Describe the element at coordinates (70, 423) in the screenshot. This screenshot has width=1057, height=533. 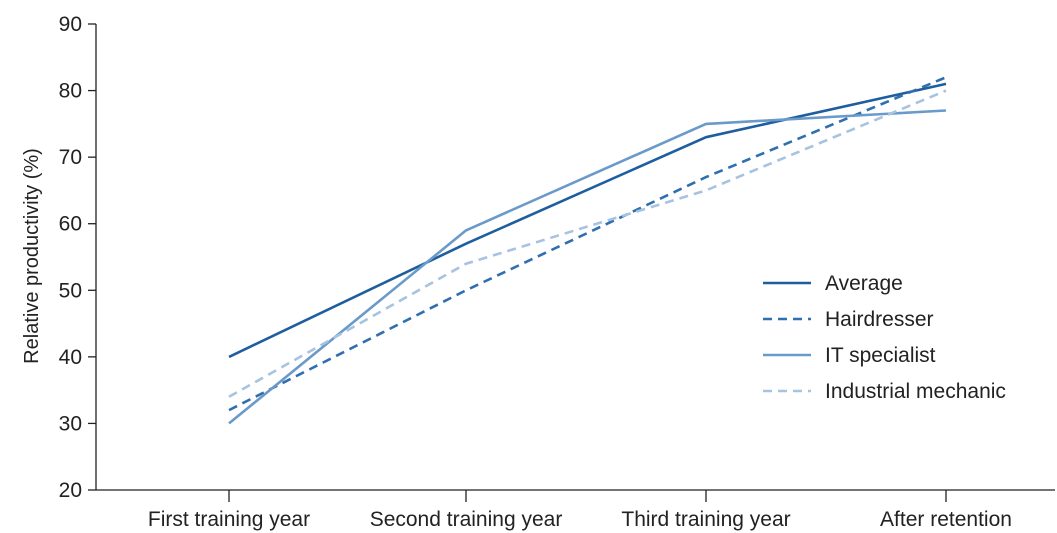
I see `y-tick-label: 30` at that location.